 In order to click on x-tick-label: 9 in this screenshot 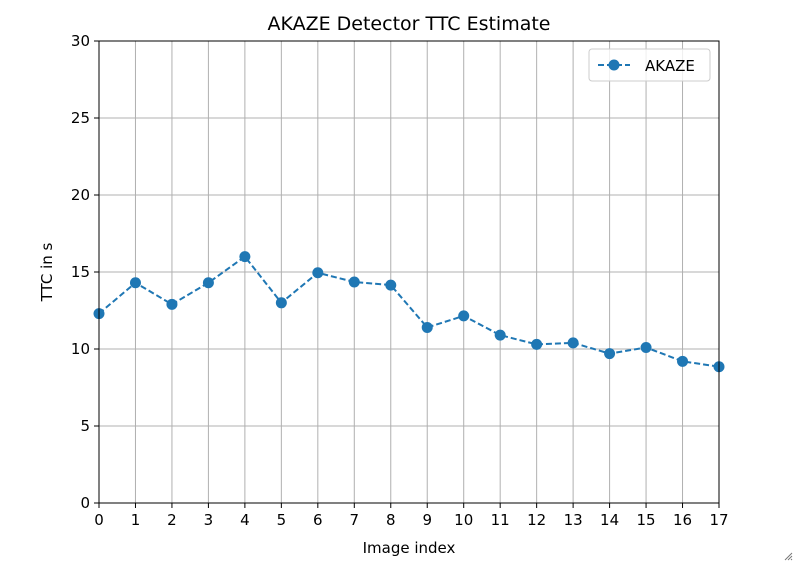, I will do `click(427, 520)`.